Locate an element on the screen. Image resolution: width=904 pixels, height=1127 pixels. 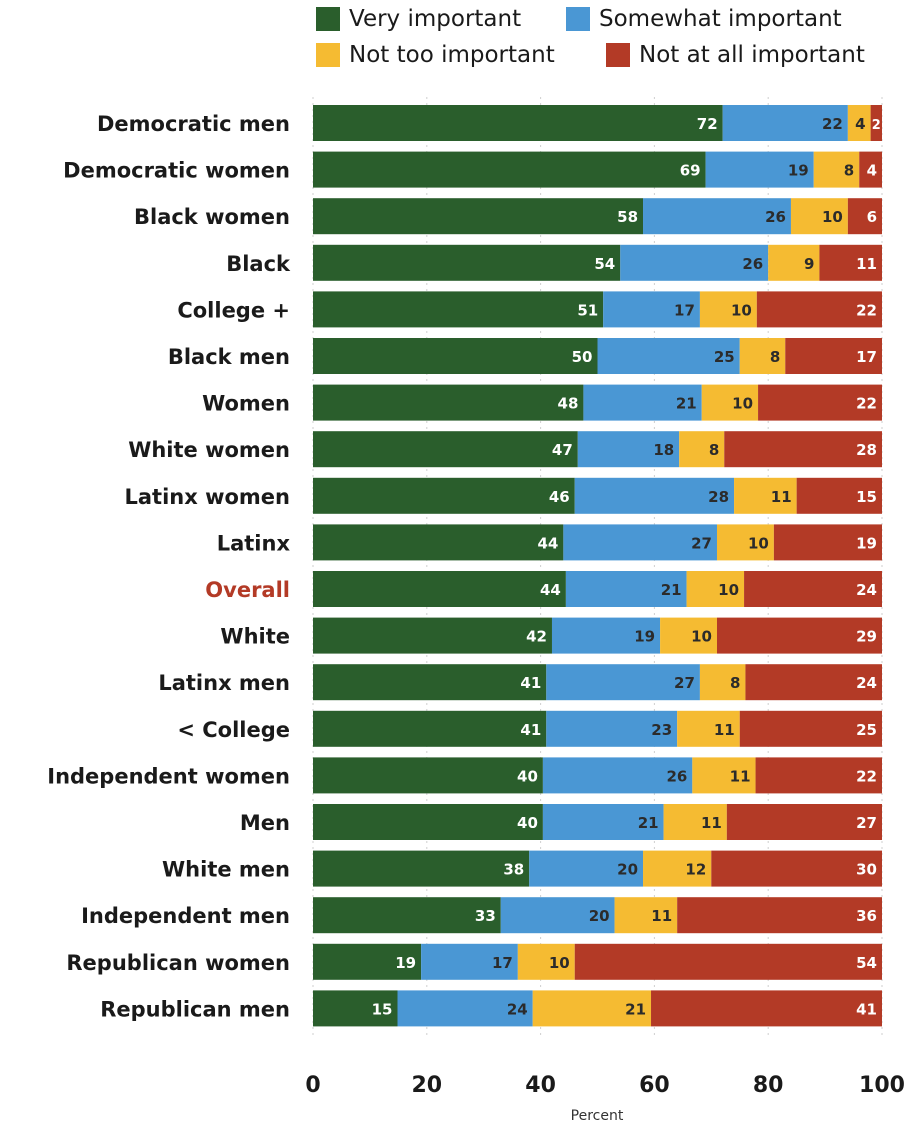
bar-segment-women-very-important is located at coordinates (448, 402).